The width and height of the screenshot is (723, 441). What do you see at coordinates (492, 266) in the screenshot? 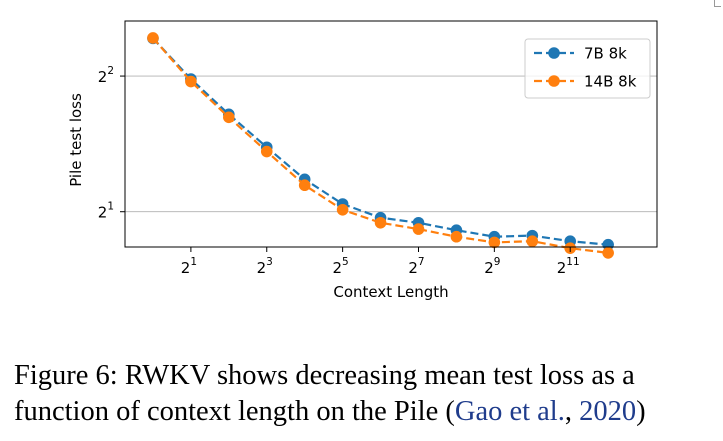
I see `x-tick-label: 29` at bounding box center [492, 266].